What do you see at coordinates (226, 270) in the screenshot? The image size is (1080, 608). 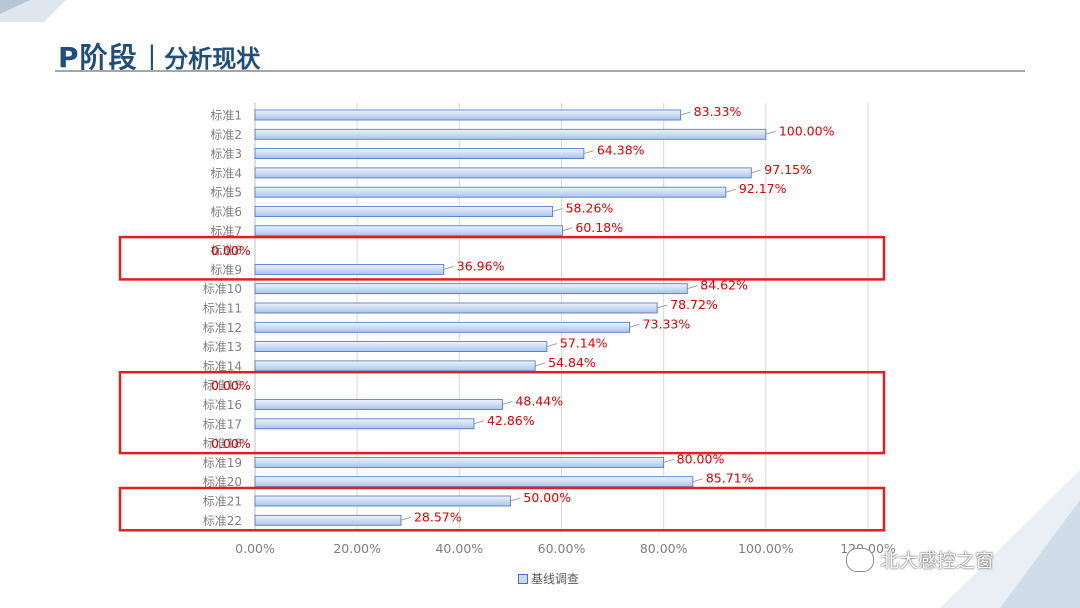 I see `category-label: 标准9` at bounding box center [226, 270].